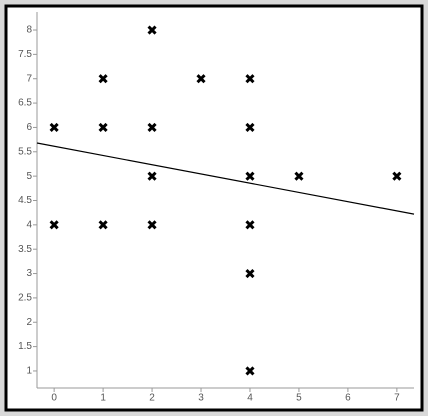  I want to click on y-tick-label: 1, so click(29, 371).